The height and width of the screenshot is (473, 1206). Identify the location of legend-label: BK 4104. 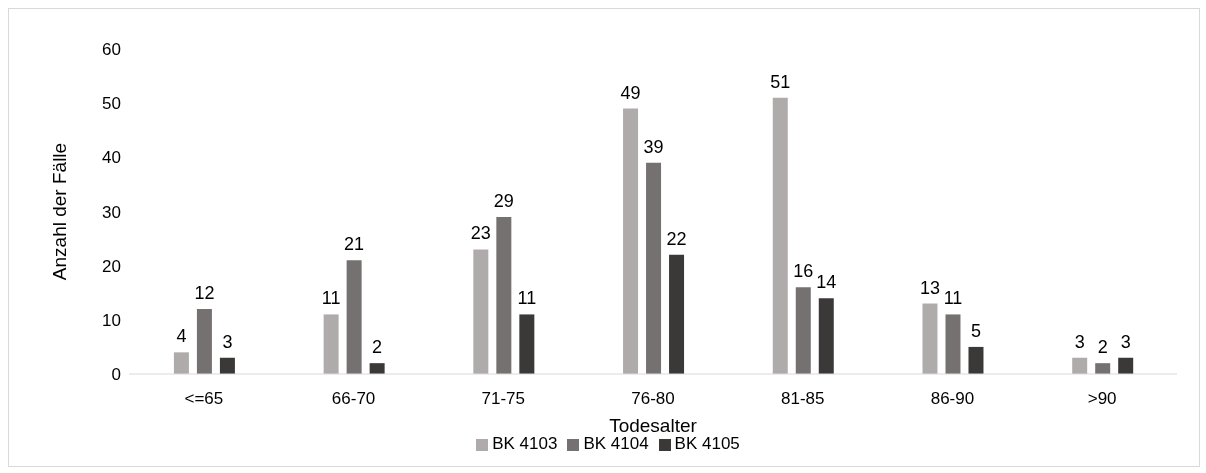
(616, 443).